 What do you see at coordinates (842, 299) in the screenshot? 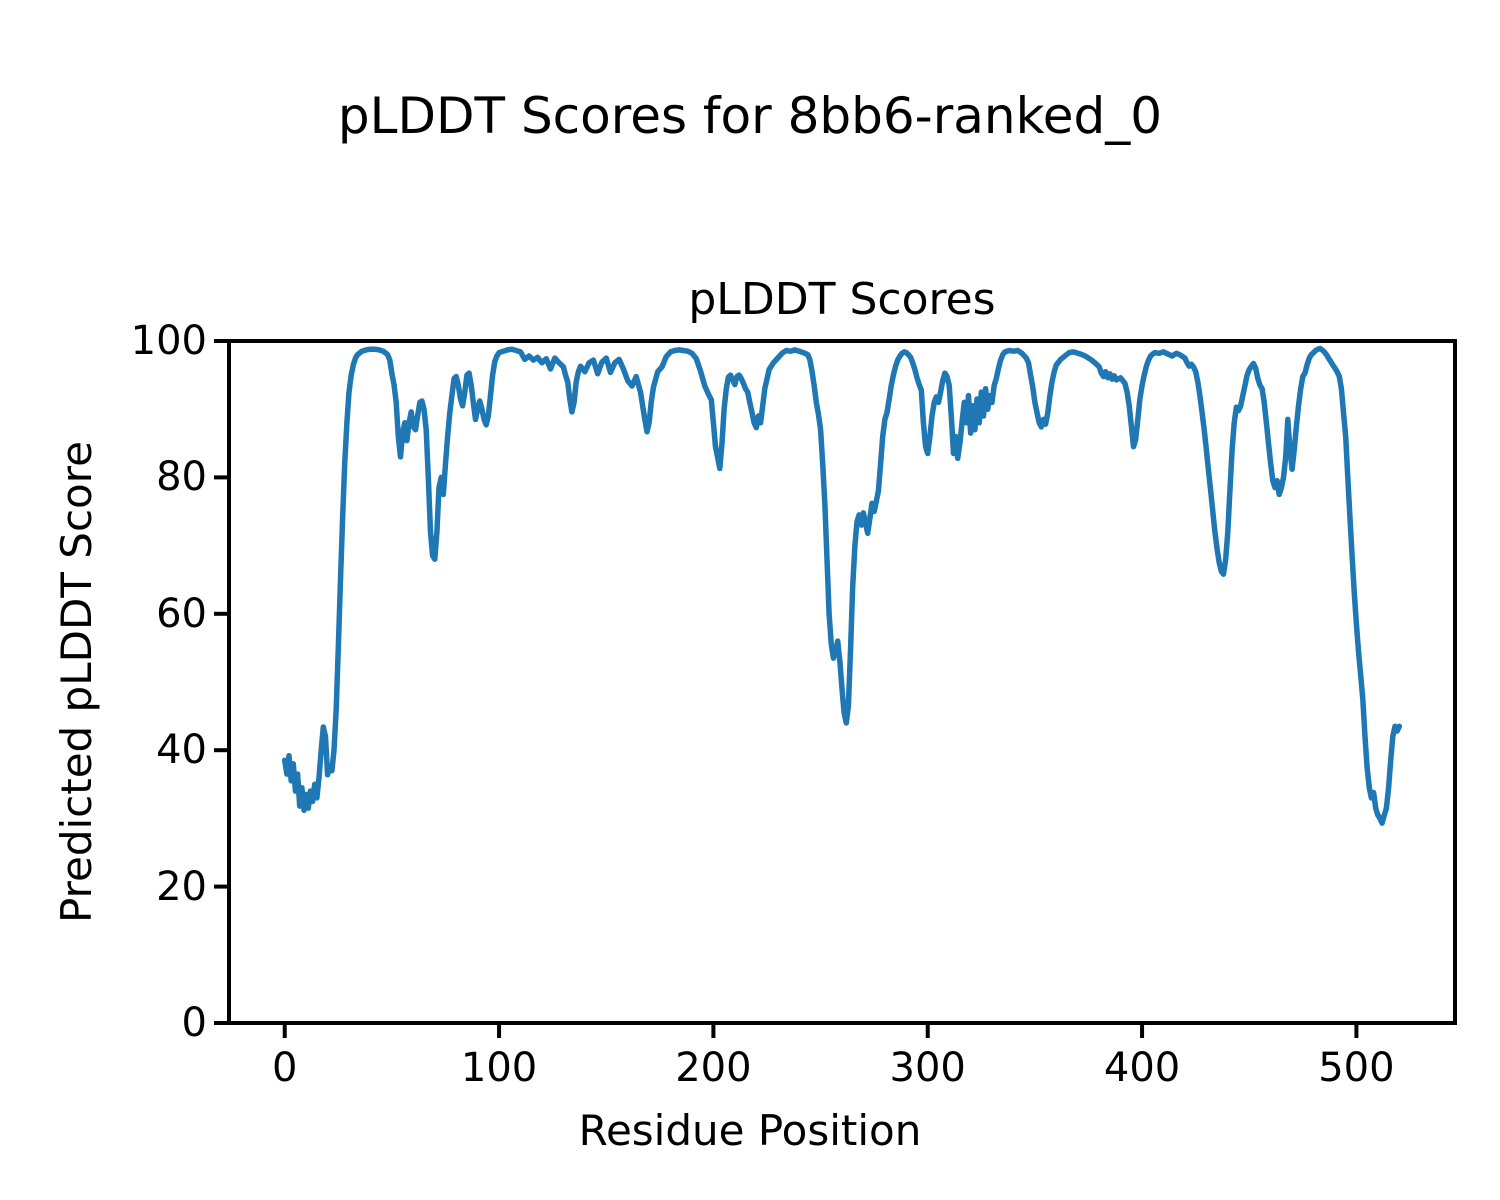
I see `axes-title: pLDDT Scores` at bounding box center [842, 299].